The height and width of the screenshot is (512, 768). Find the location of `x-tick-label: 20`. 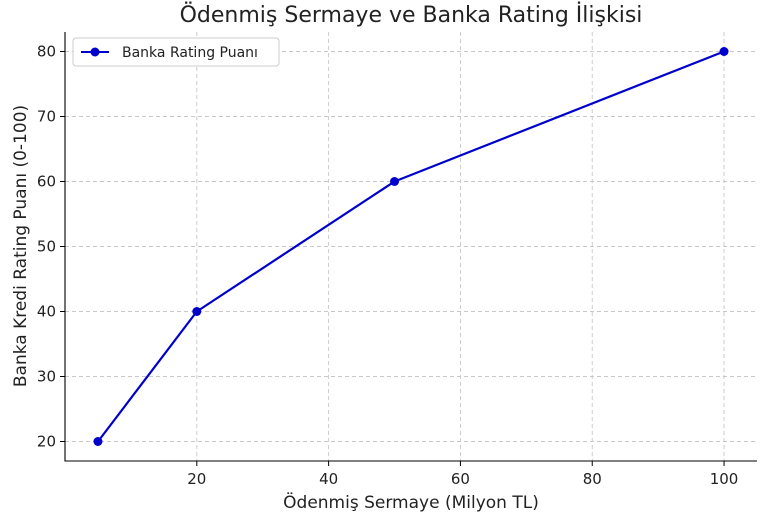

x-tick-label: 20 is located at coordinates (196, 479).